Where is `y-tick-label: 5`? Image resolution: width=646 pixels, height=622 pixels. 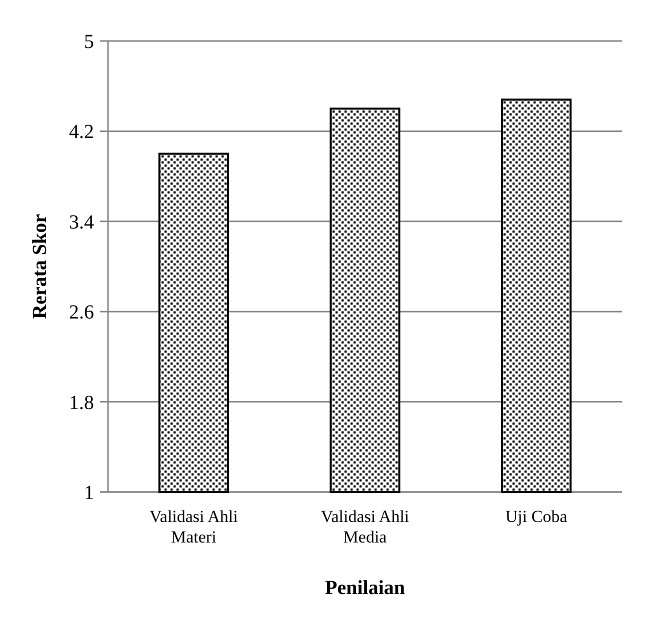
y-tick-label: 5 is located at coordinates (89, 42).